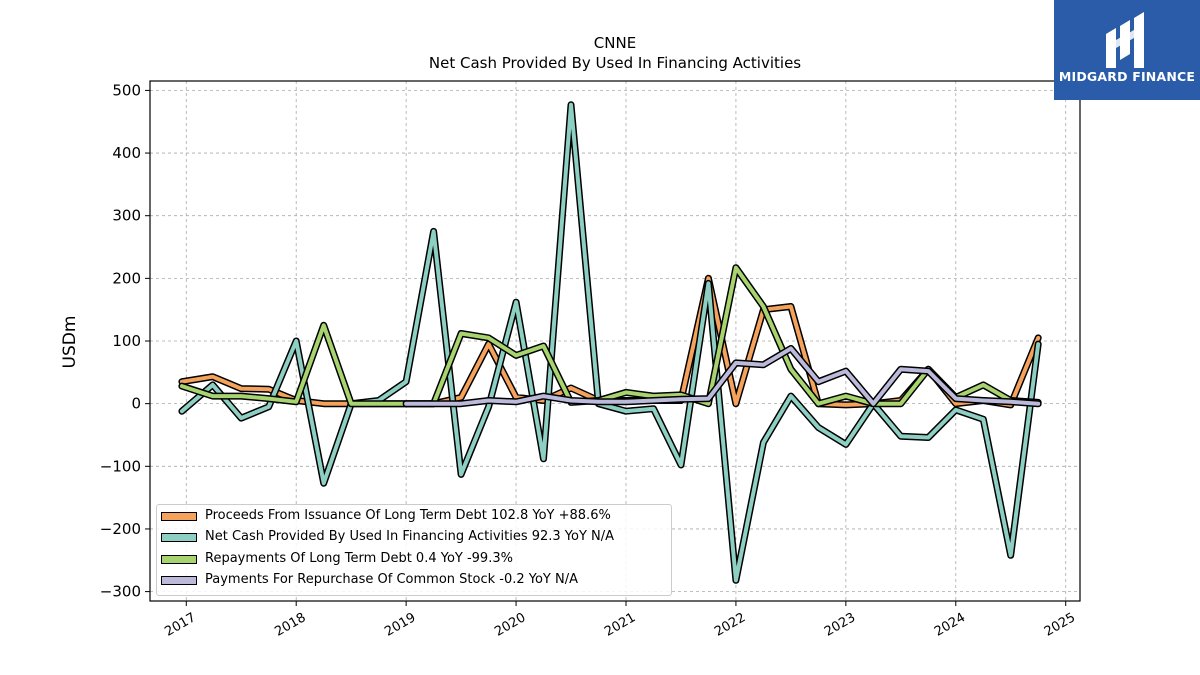 The height and width of the screenshot is (675, 1200). What do you see at coordinates (510, 625) in the screenshot?
I see `x-tick-label: 2020` at bounding box center [510, 625].